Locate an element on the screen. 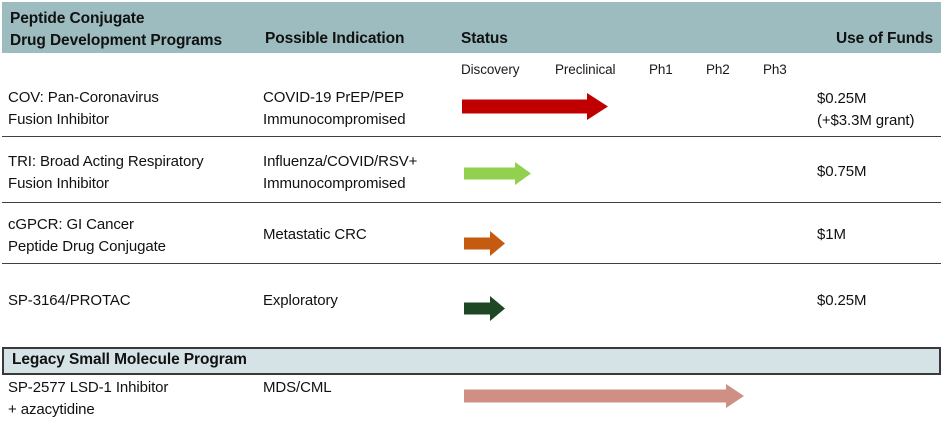 This screenshot has height=439, width=949. program-name-line: + azacytidine is located at coordinates (51, 409).